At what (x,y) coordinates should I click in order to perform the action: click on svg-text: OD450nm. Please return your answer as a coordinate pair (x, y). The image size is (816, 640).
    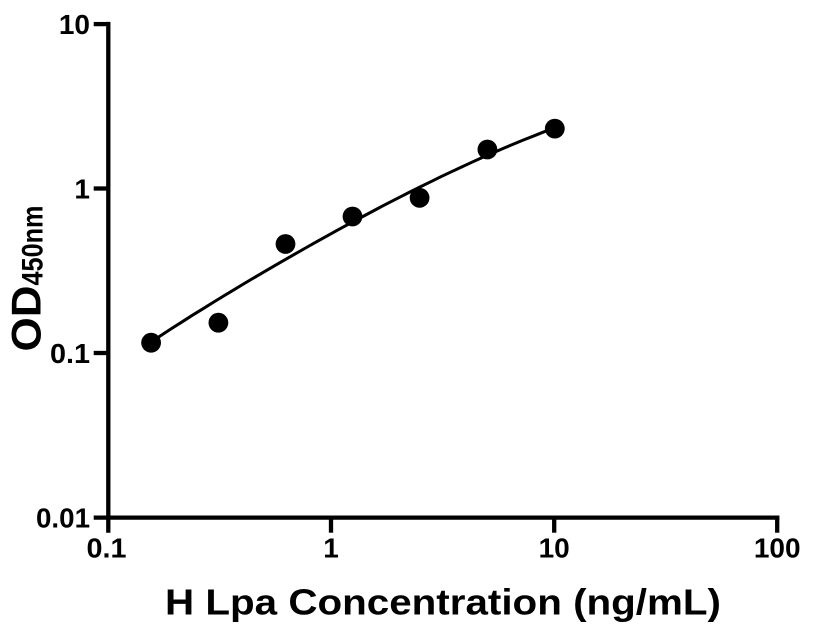
    Looking at the image, I should click on (26, 279).